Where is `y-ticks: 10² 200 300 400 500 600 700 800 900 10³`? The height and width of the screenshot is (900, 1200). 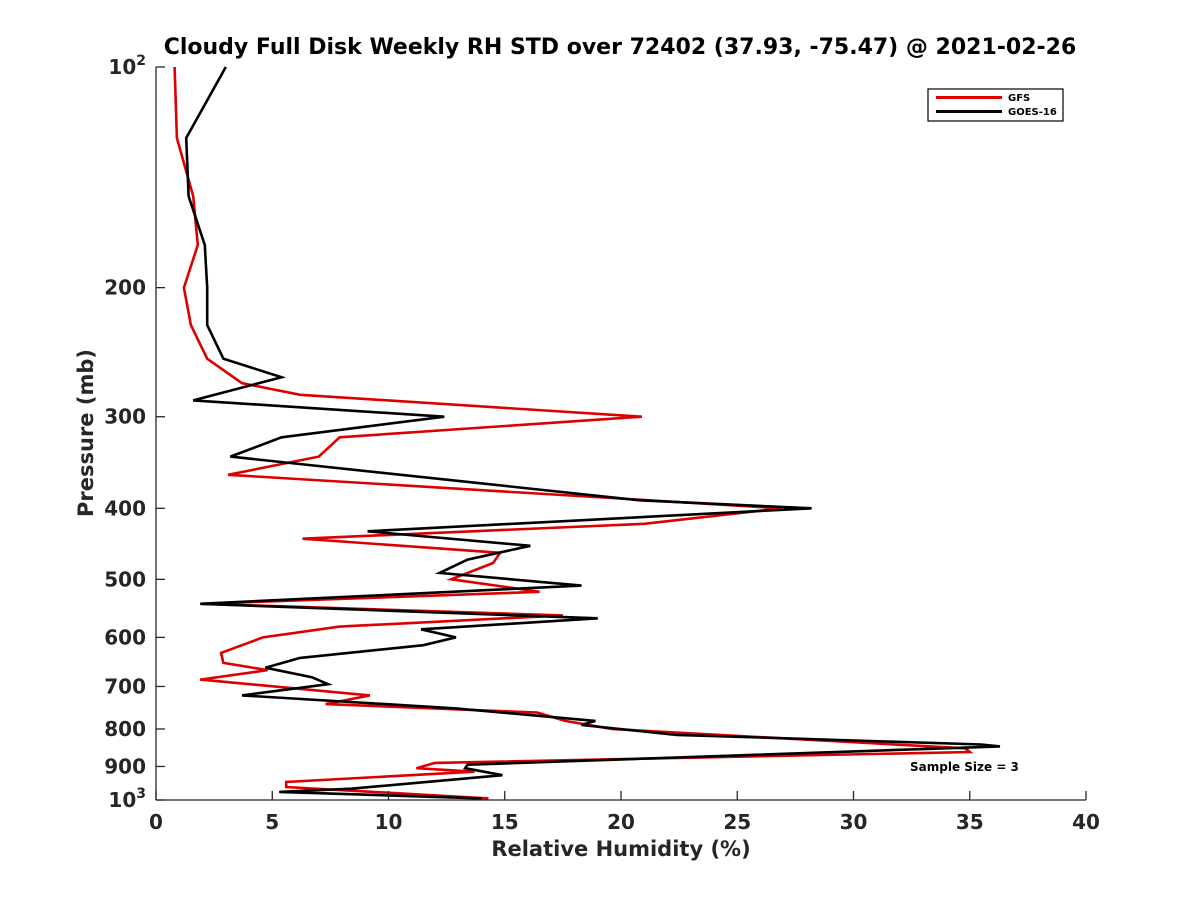 y-ticks: 10² 200 300 400 500 600 700 800 900 10³ is located at coordinates (134, 432).